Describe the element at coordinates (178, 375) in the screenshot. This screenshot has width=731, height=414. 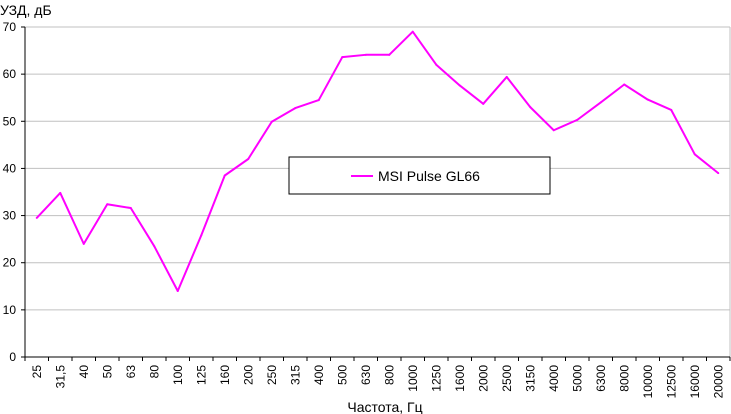
I see `x-tick-label: 100` at that location.